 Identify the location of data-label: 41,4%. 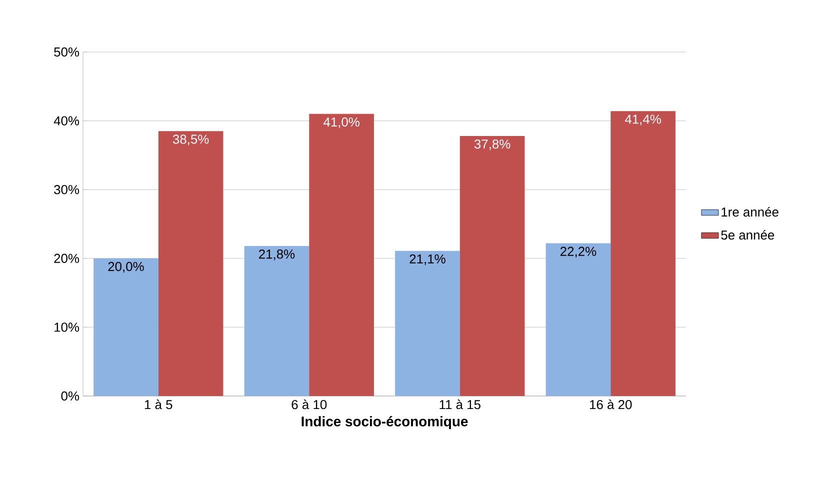
(642, 120).